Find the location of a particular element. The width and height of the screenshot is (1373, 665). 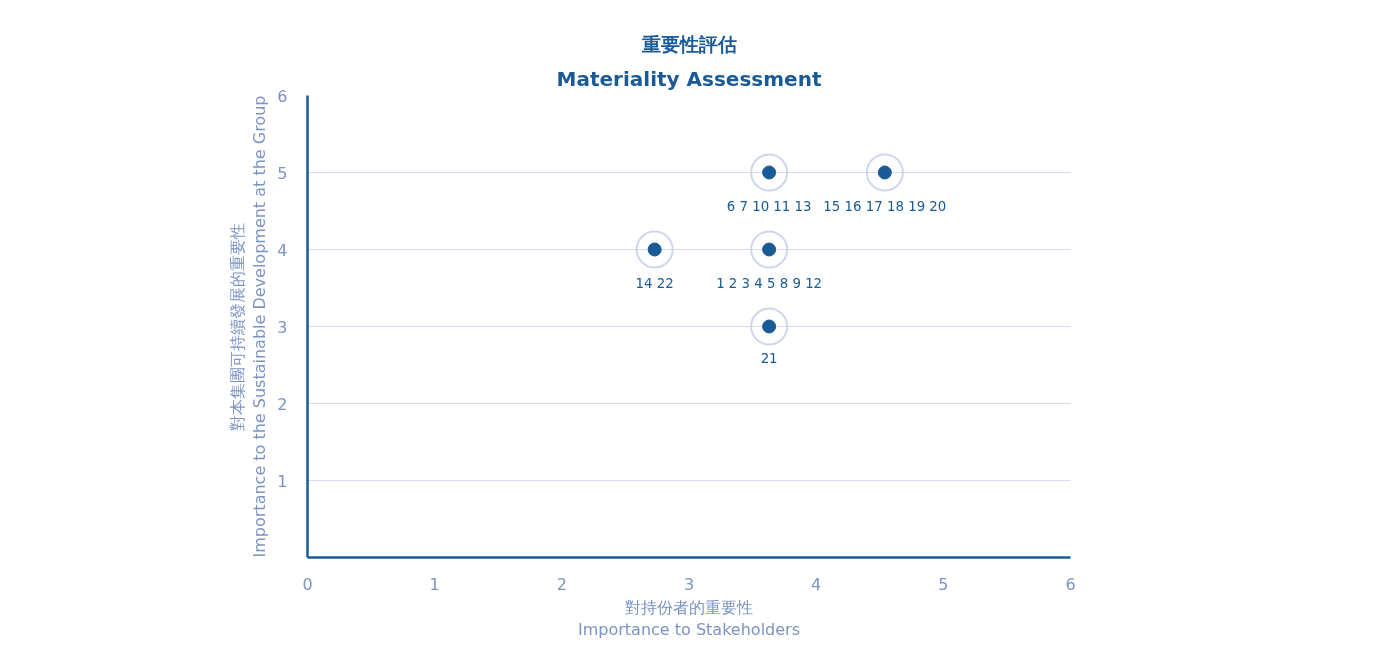

y-tick-label: 6 is located at coordinates (282, 96).